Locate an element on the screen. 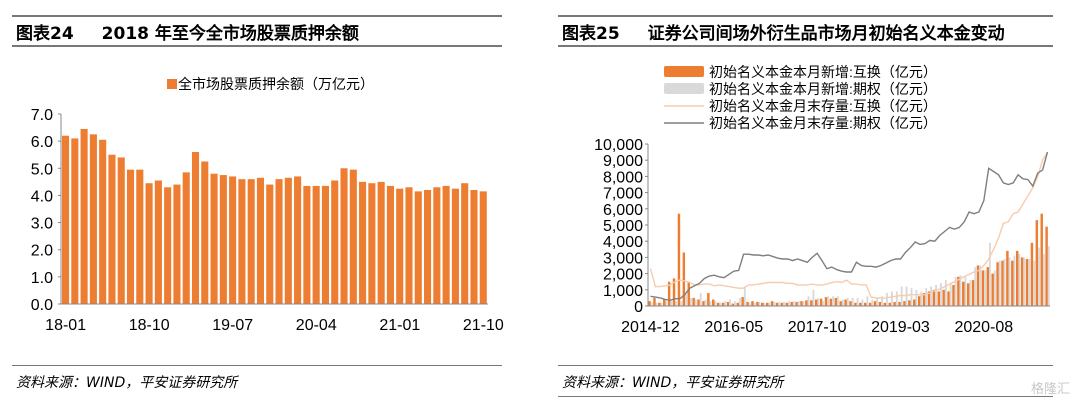 Image resolution: width=1080 pixels, height=402 pixels. title-rule-right is located at coordinates (805, 46).